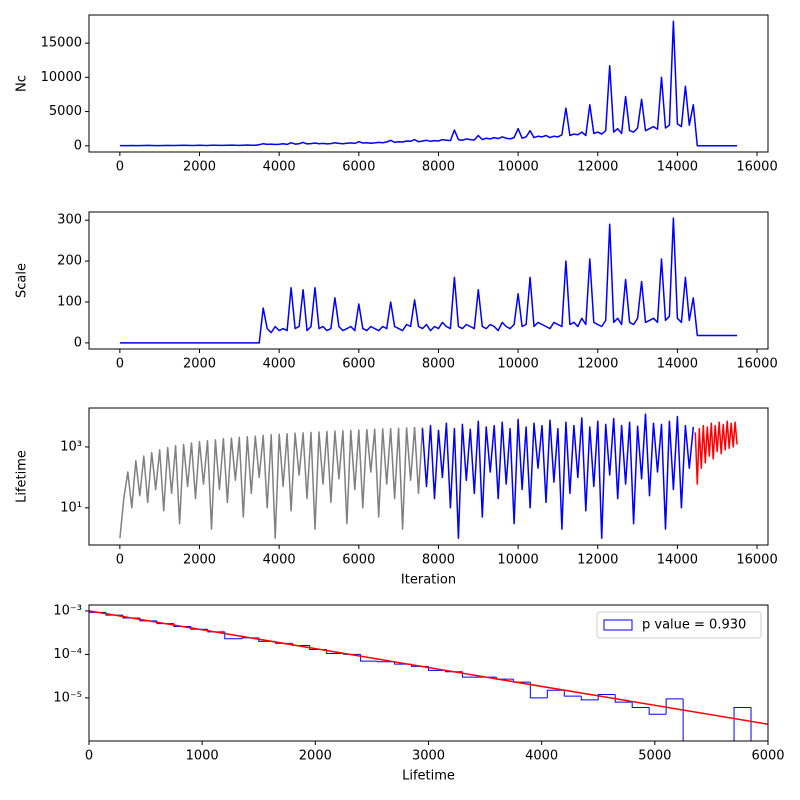  Describe the element at coordinates (67, 654) in the screenshot. I see `y-tick-label: 10⁻⁴` at that location.